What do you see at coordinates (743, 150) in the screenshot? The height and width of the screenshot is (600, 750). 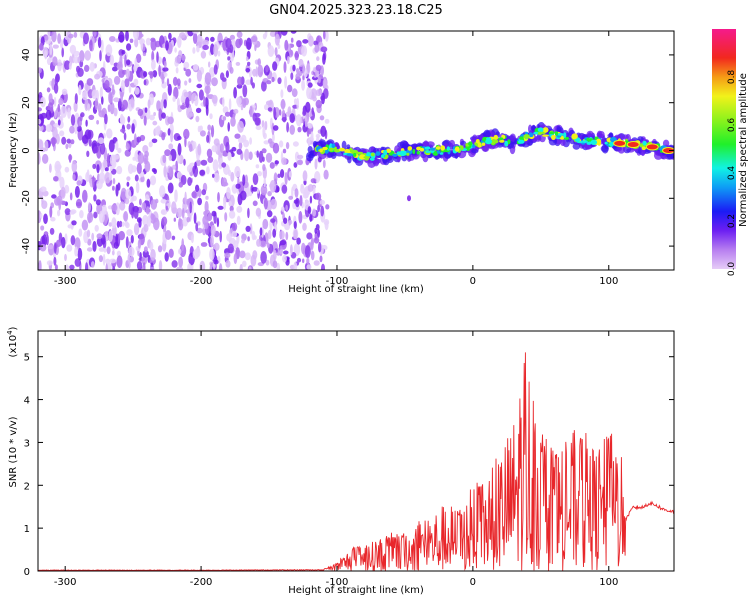 I see `colorbar-label: Normalized spectral amplitude` at bounding box center [743, 150].